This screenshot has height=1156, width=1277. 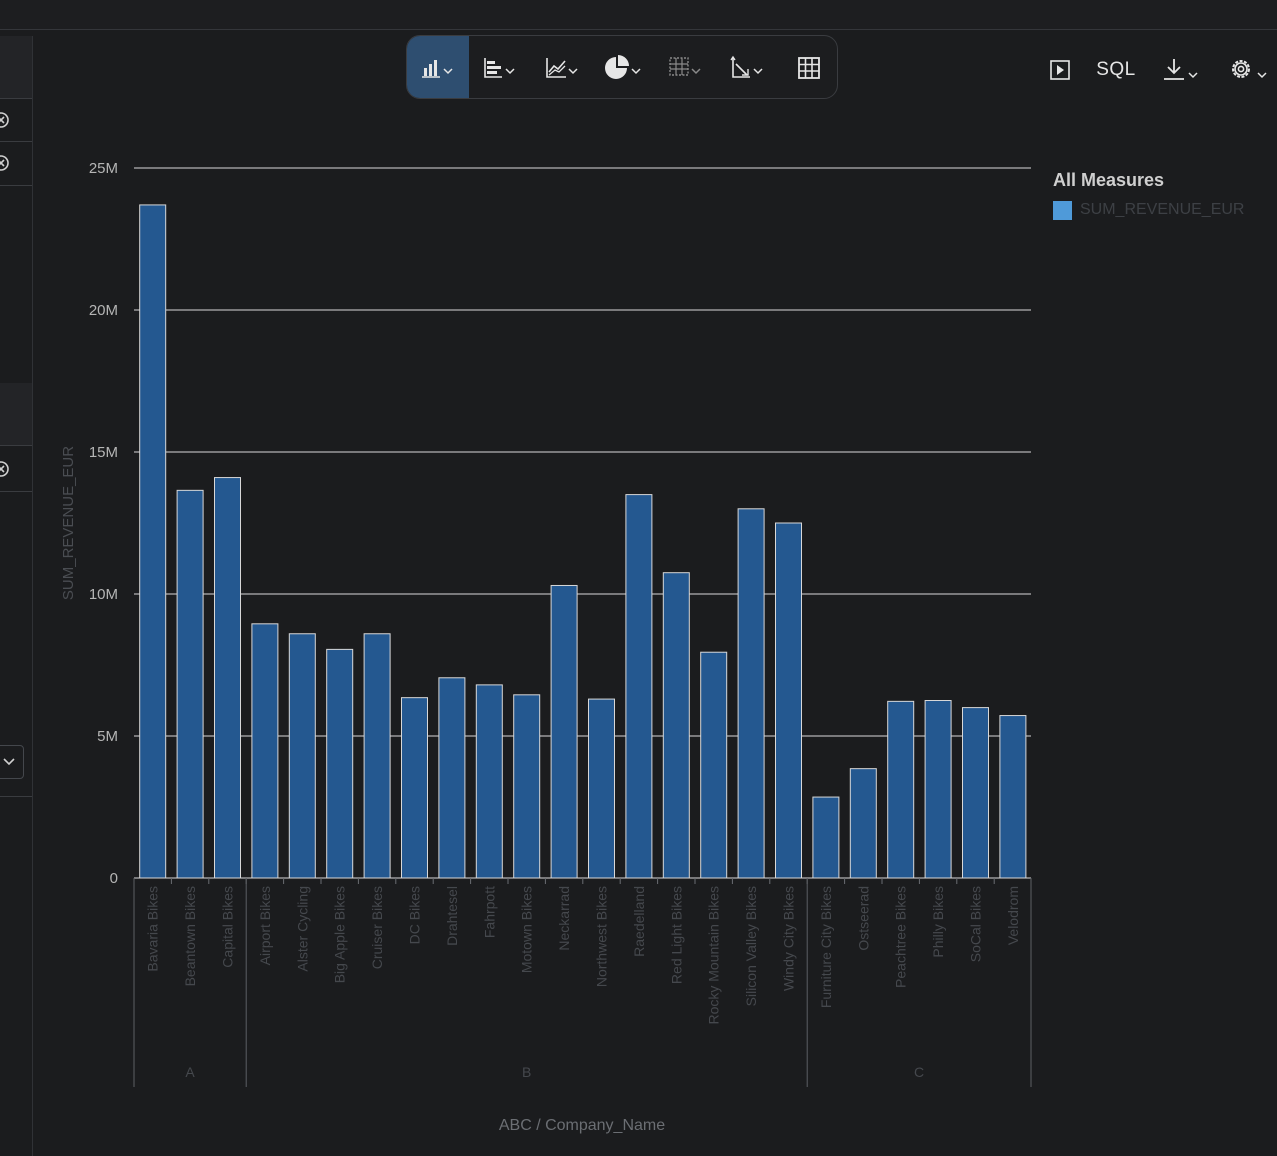 What do you see at coordinates (1162, 209) in the screenshot?
I see `legend-series-label: SUM_REVENUE_EUR` at bounding box center [1162, 209].